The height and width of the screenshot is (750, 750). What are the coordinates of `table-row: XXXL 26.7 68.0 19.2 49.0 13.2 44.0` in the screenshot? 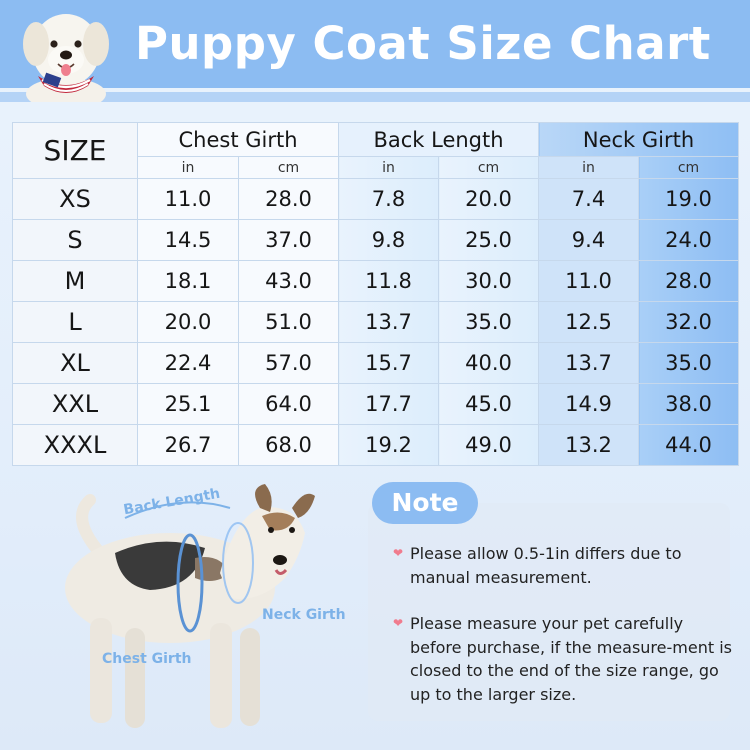 It's located at (376, 445).